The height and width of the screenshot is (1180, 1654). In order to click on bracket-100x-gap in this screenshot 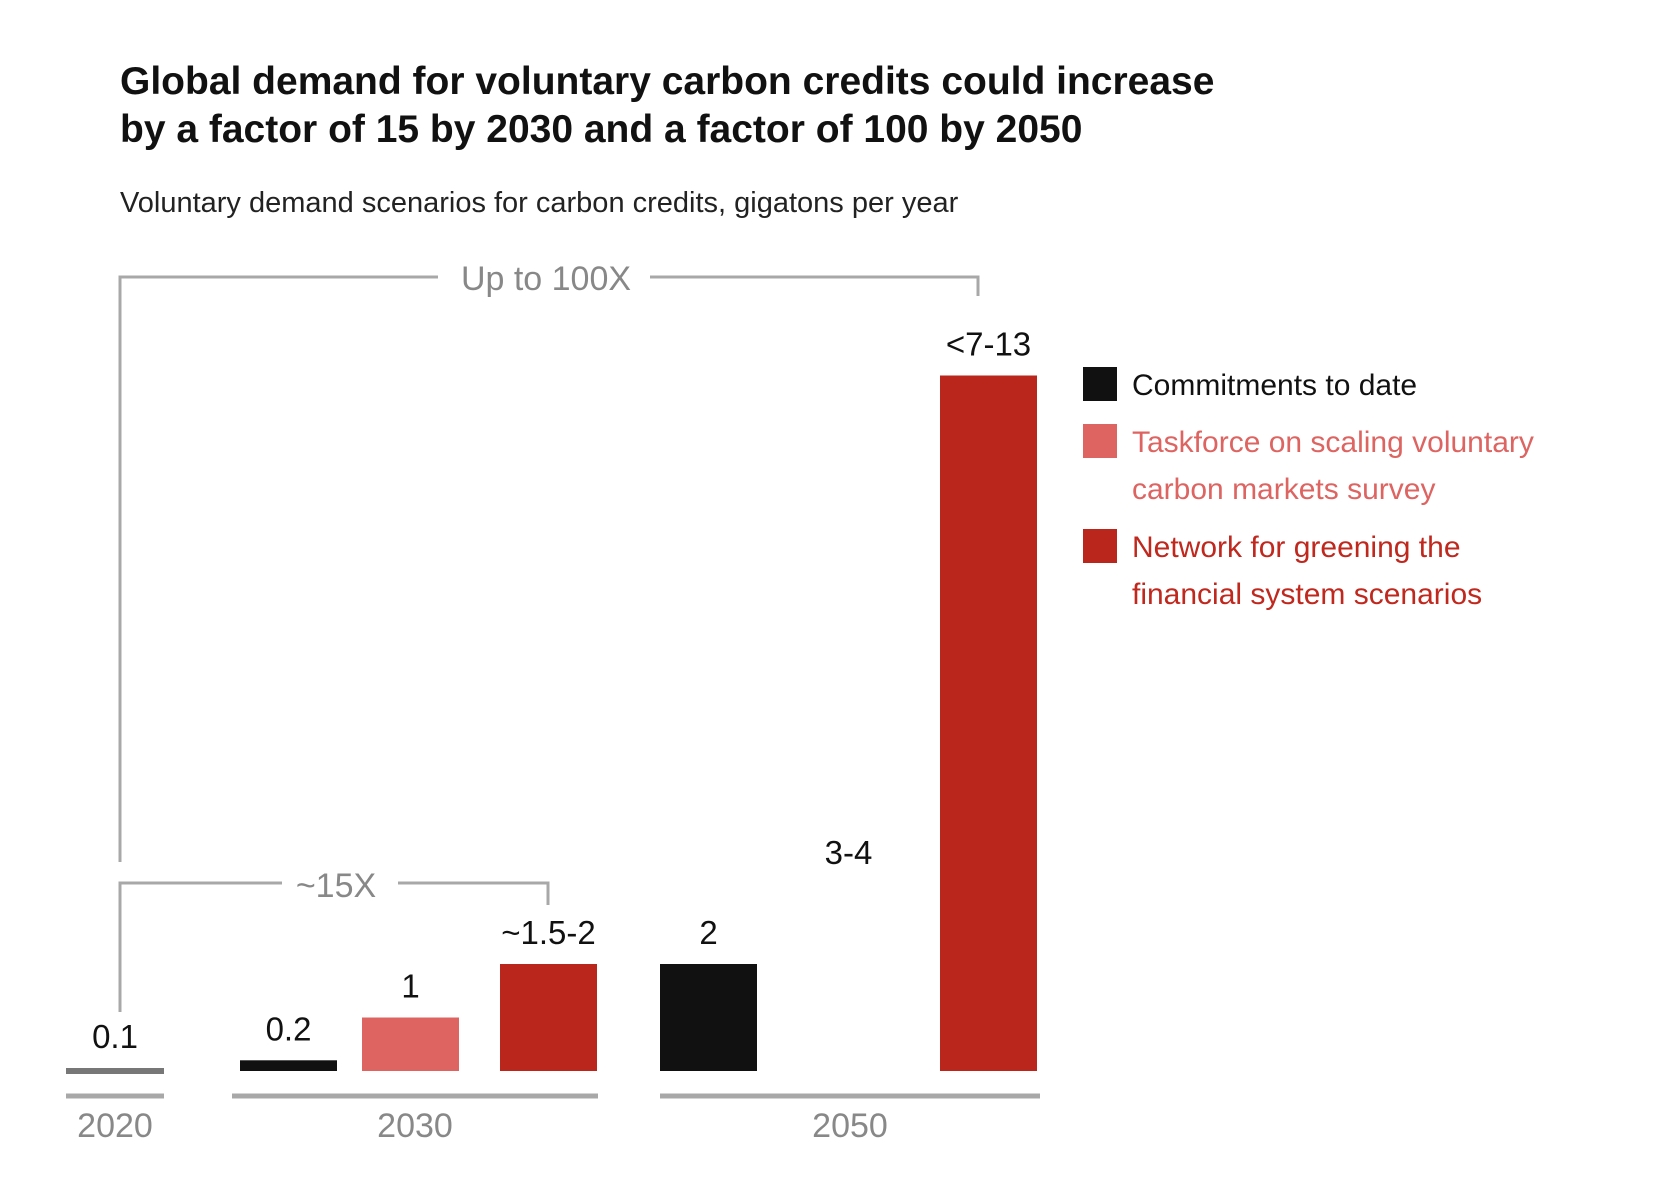, I will do `click(544, 277)`.